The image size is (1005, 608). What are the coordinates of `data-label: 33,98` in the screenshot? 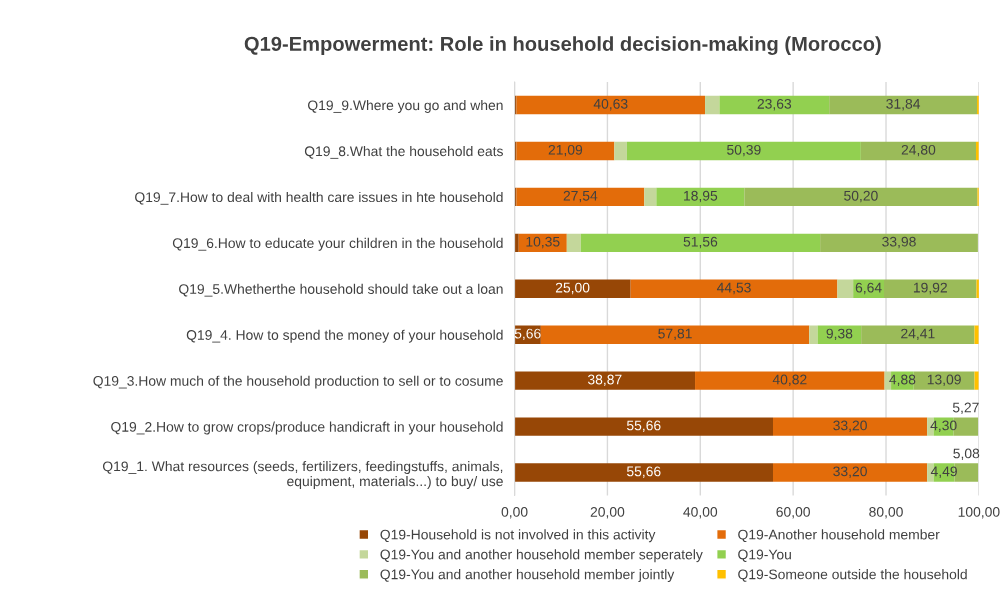 It's located at (899, 242).